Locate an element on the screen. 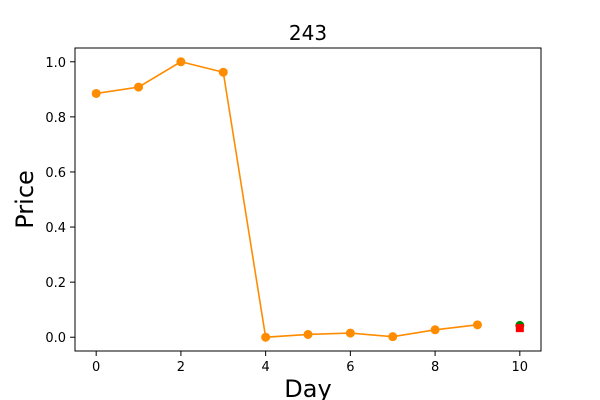 This screenshot has width=600, height=400. chart-title: 243 is located at coordinates (308, 33).